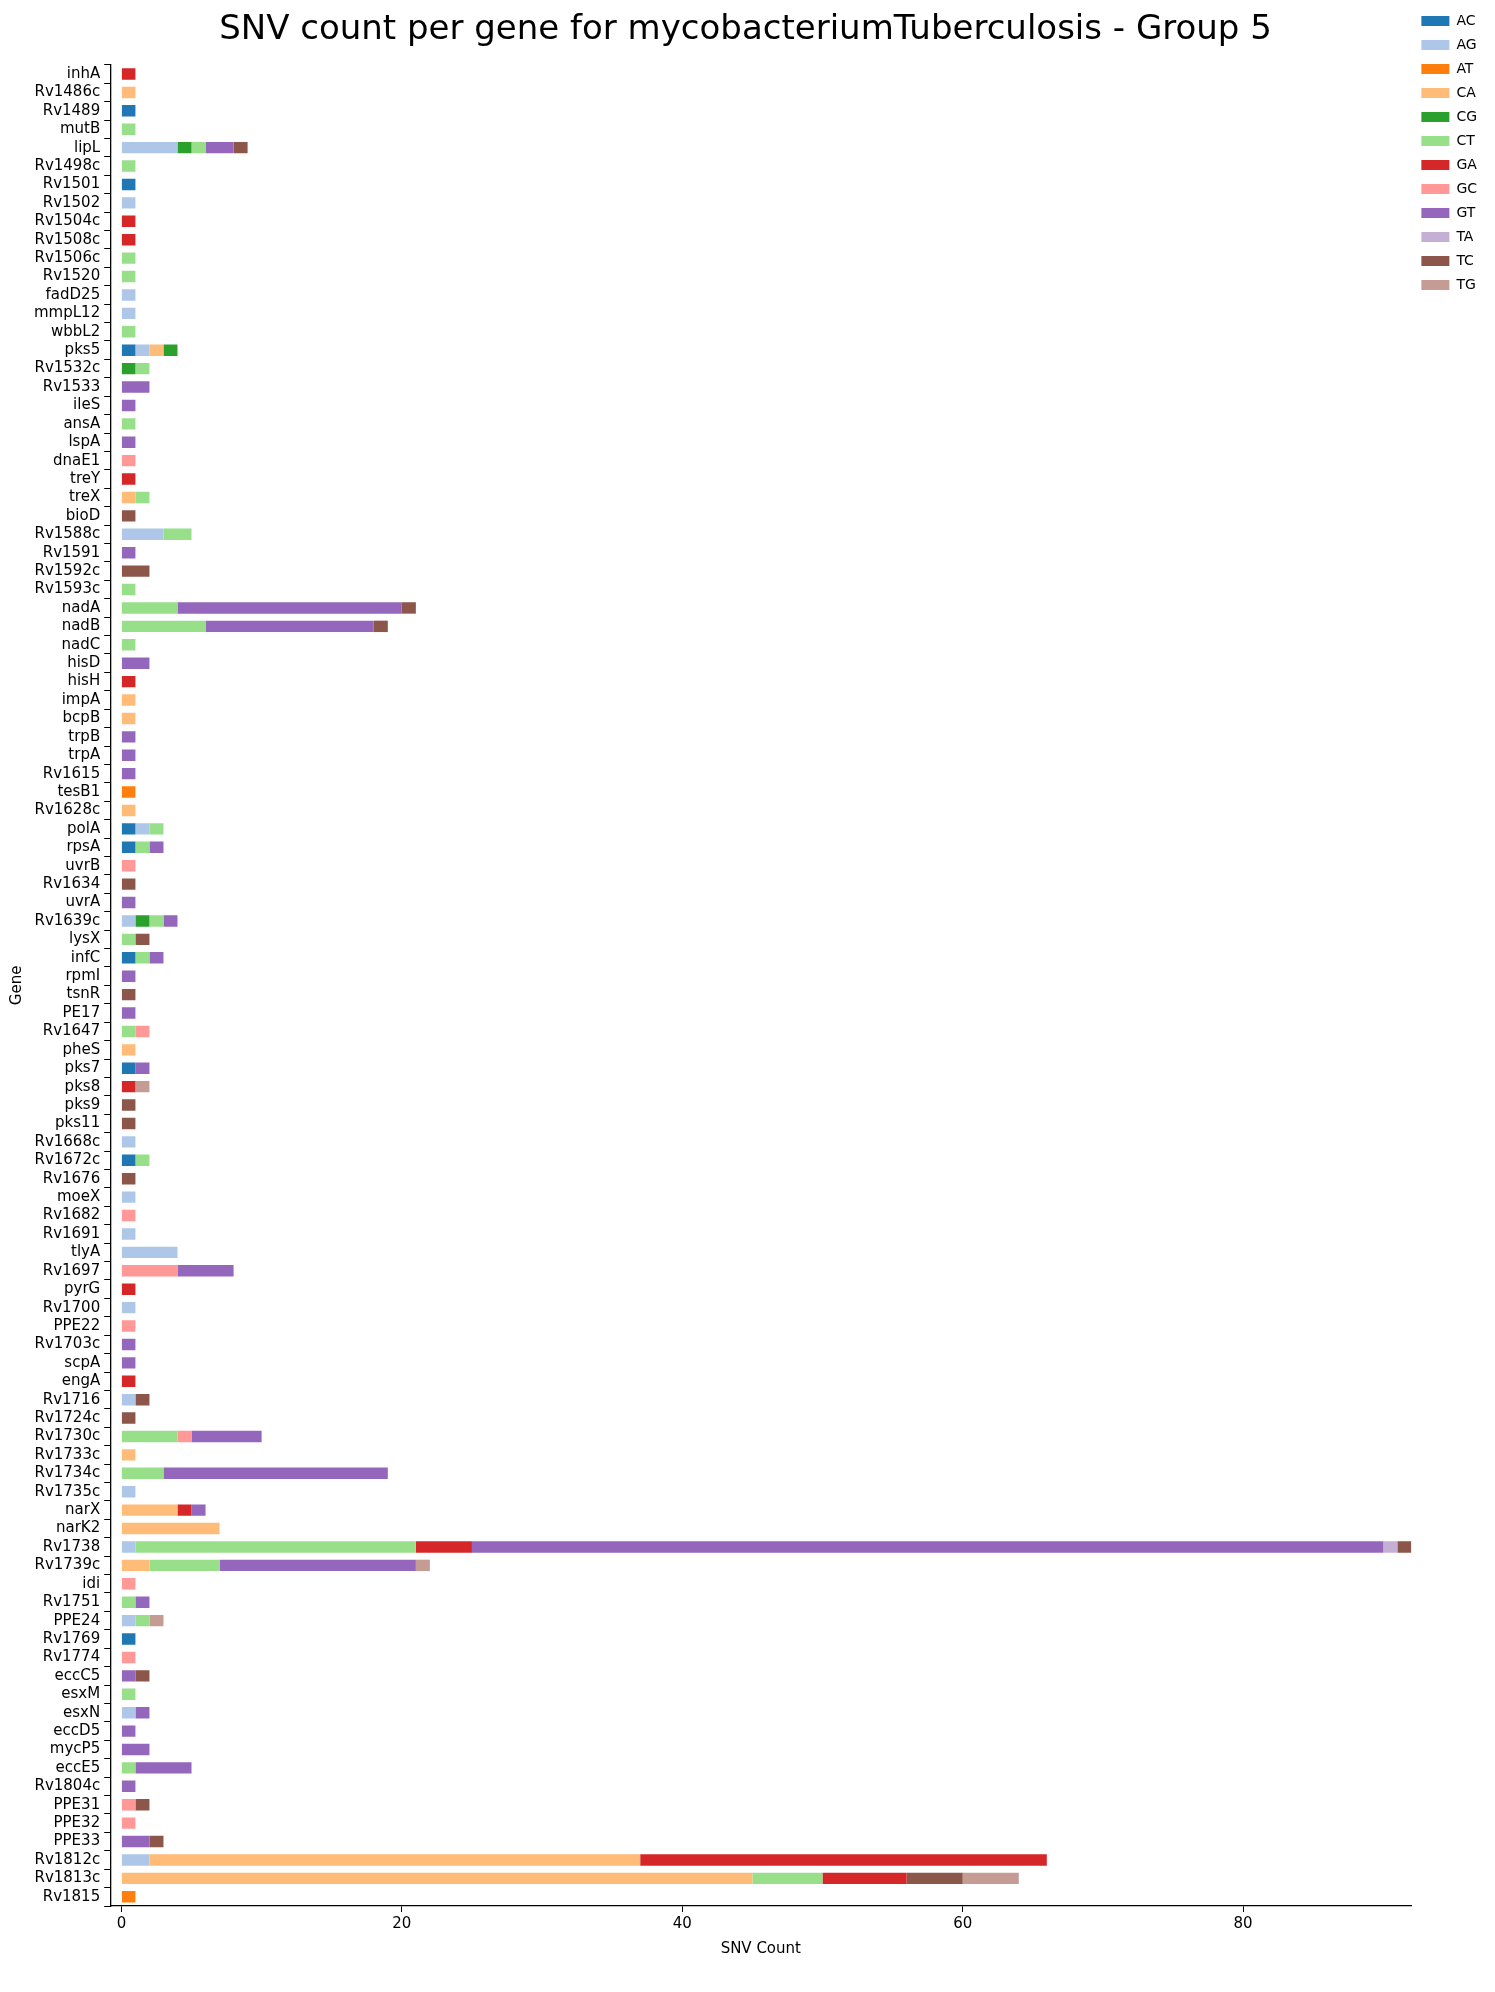 The height and width of the screenshot is (1992, 1495). Describe the element at coordinates (71, 1232) in the screenshot. I see `y-tick-label: Rv1691` at that location.